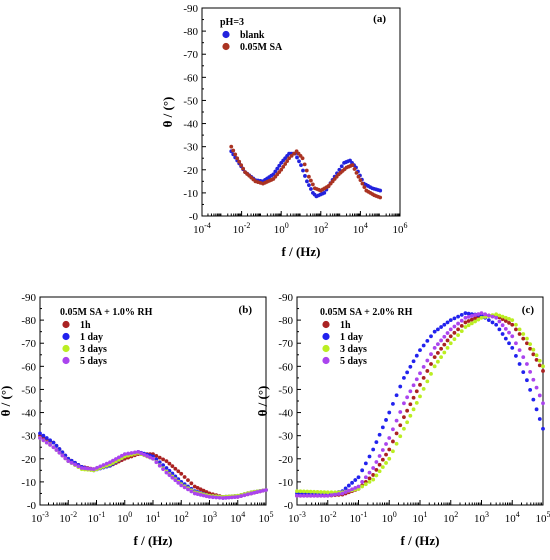 The width and height of the screenshot is (550, 560). I want to click on y-tick-label: -10, so click(28, 483).